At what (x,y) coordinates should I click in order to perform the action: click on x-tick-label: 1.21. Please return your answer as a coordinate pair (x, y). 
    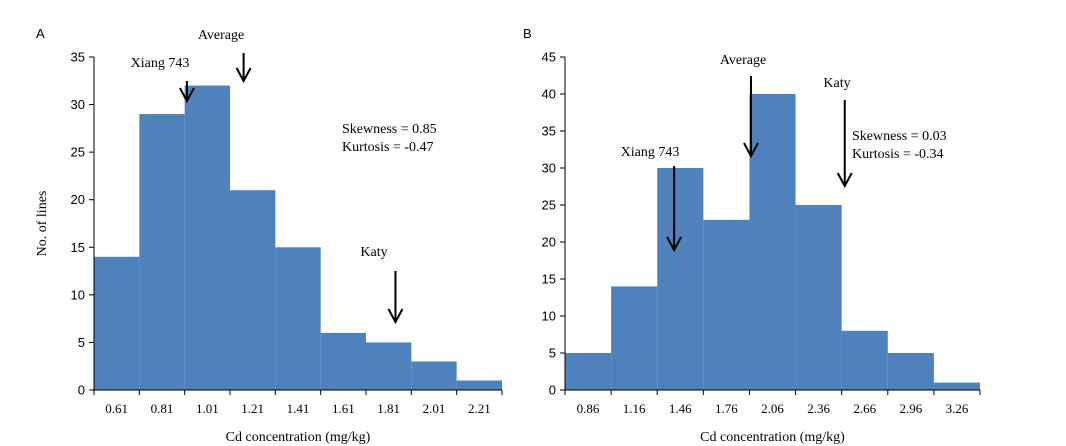
    Looking at the image, I should click on (252, 408).